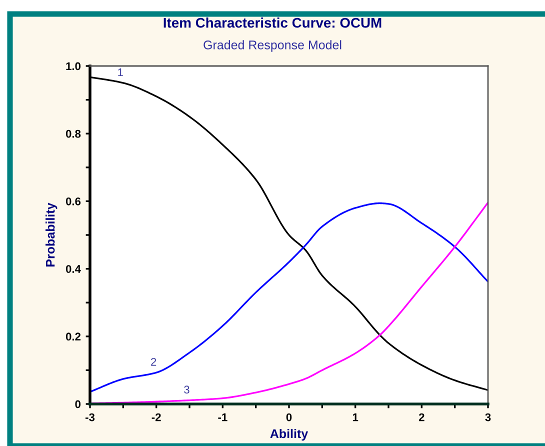 The height and width of the screenshot is (446, 545). I want to click on x-tick-label: 3, so click(488, 417).